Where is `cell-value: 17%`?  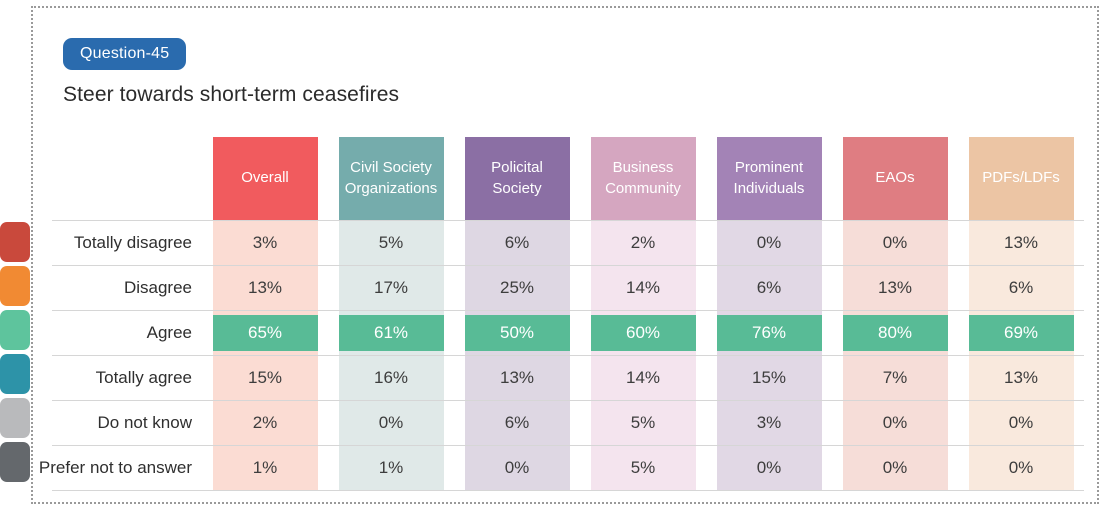 cell-value: 17% is located at coordinates (391, 287).